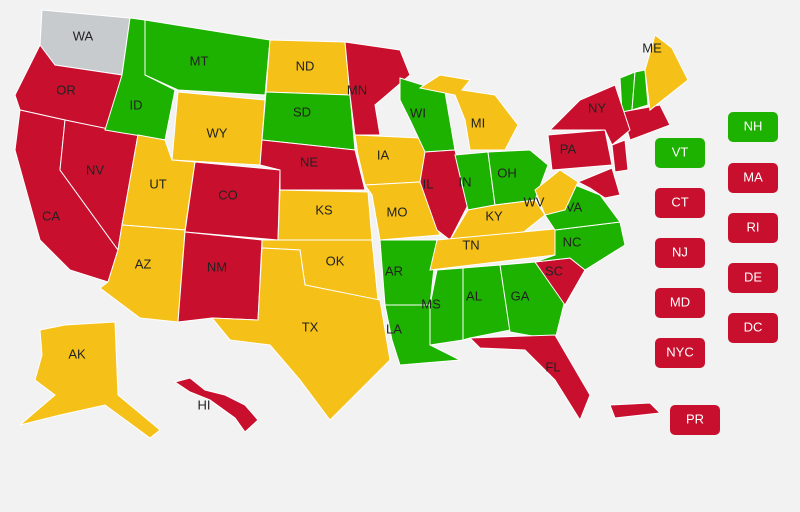 The image size is (800, 512). What do you see at coordinates (397, 211) in the screenshot?
I see `state-label: MO` at bounding box center [397, 211].